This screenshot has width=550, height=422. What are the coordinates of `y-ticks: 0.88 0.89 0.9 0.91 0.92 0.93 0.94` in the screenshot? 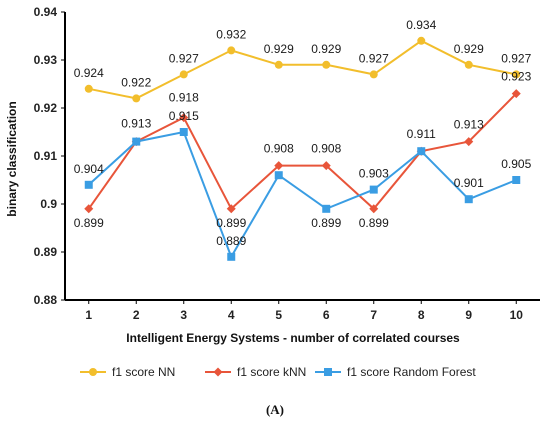 It's located at (49, 156).